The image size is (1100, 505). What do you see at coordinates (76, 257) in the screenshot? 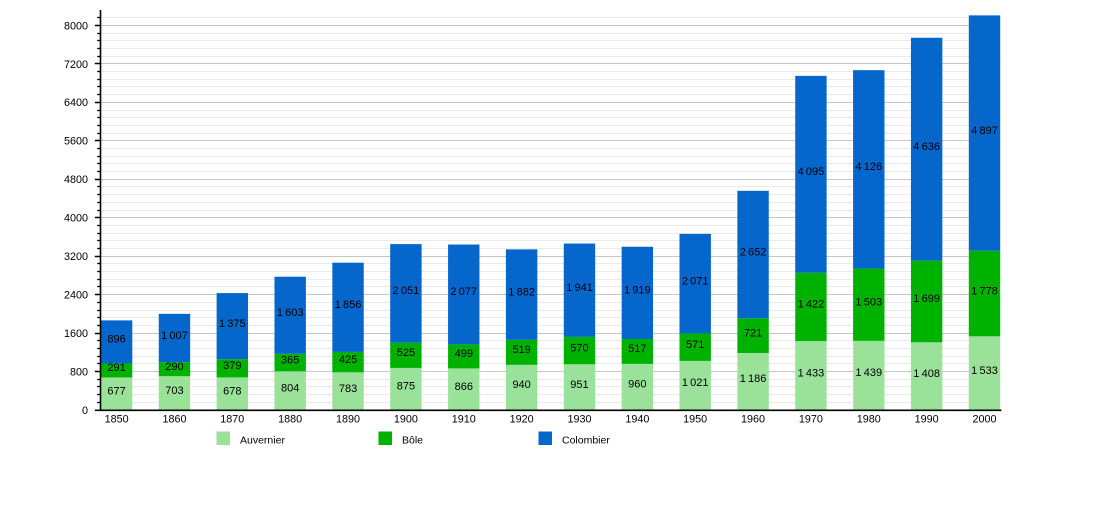
I see `svg-text: 3200` at bounding box center [76, 257].